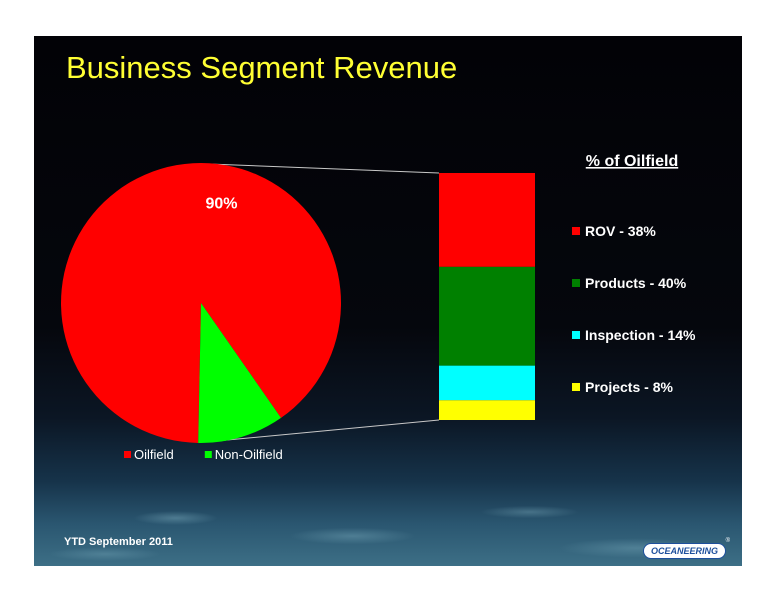 The height and width of the screenshot is (600, 776). Describe the element at coordinates (208, 454) in the screenshot. I see `pie-legend-swatch-non-oilfield` at that location.